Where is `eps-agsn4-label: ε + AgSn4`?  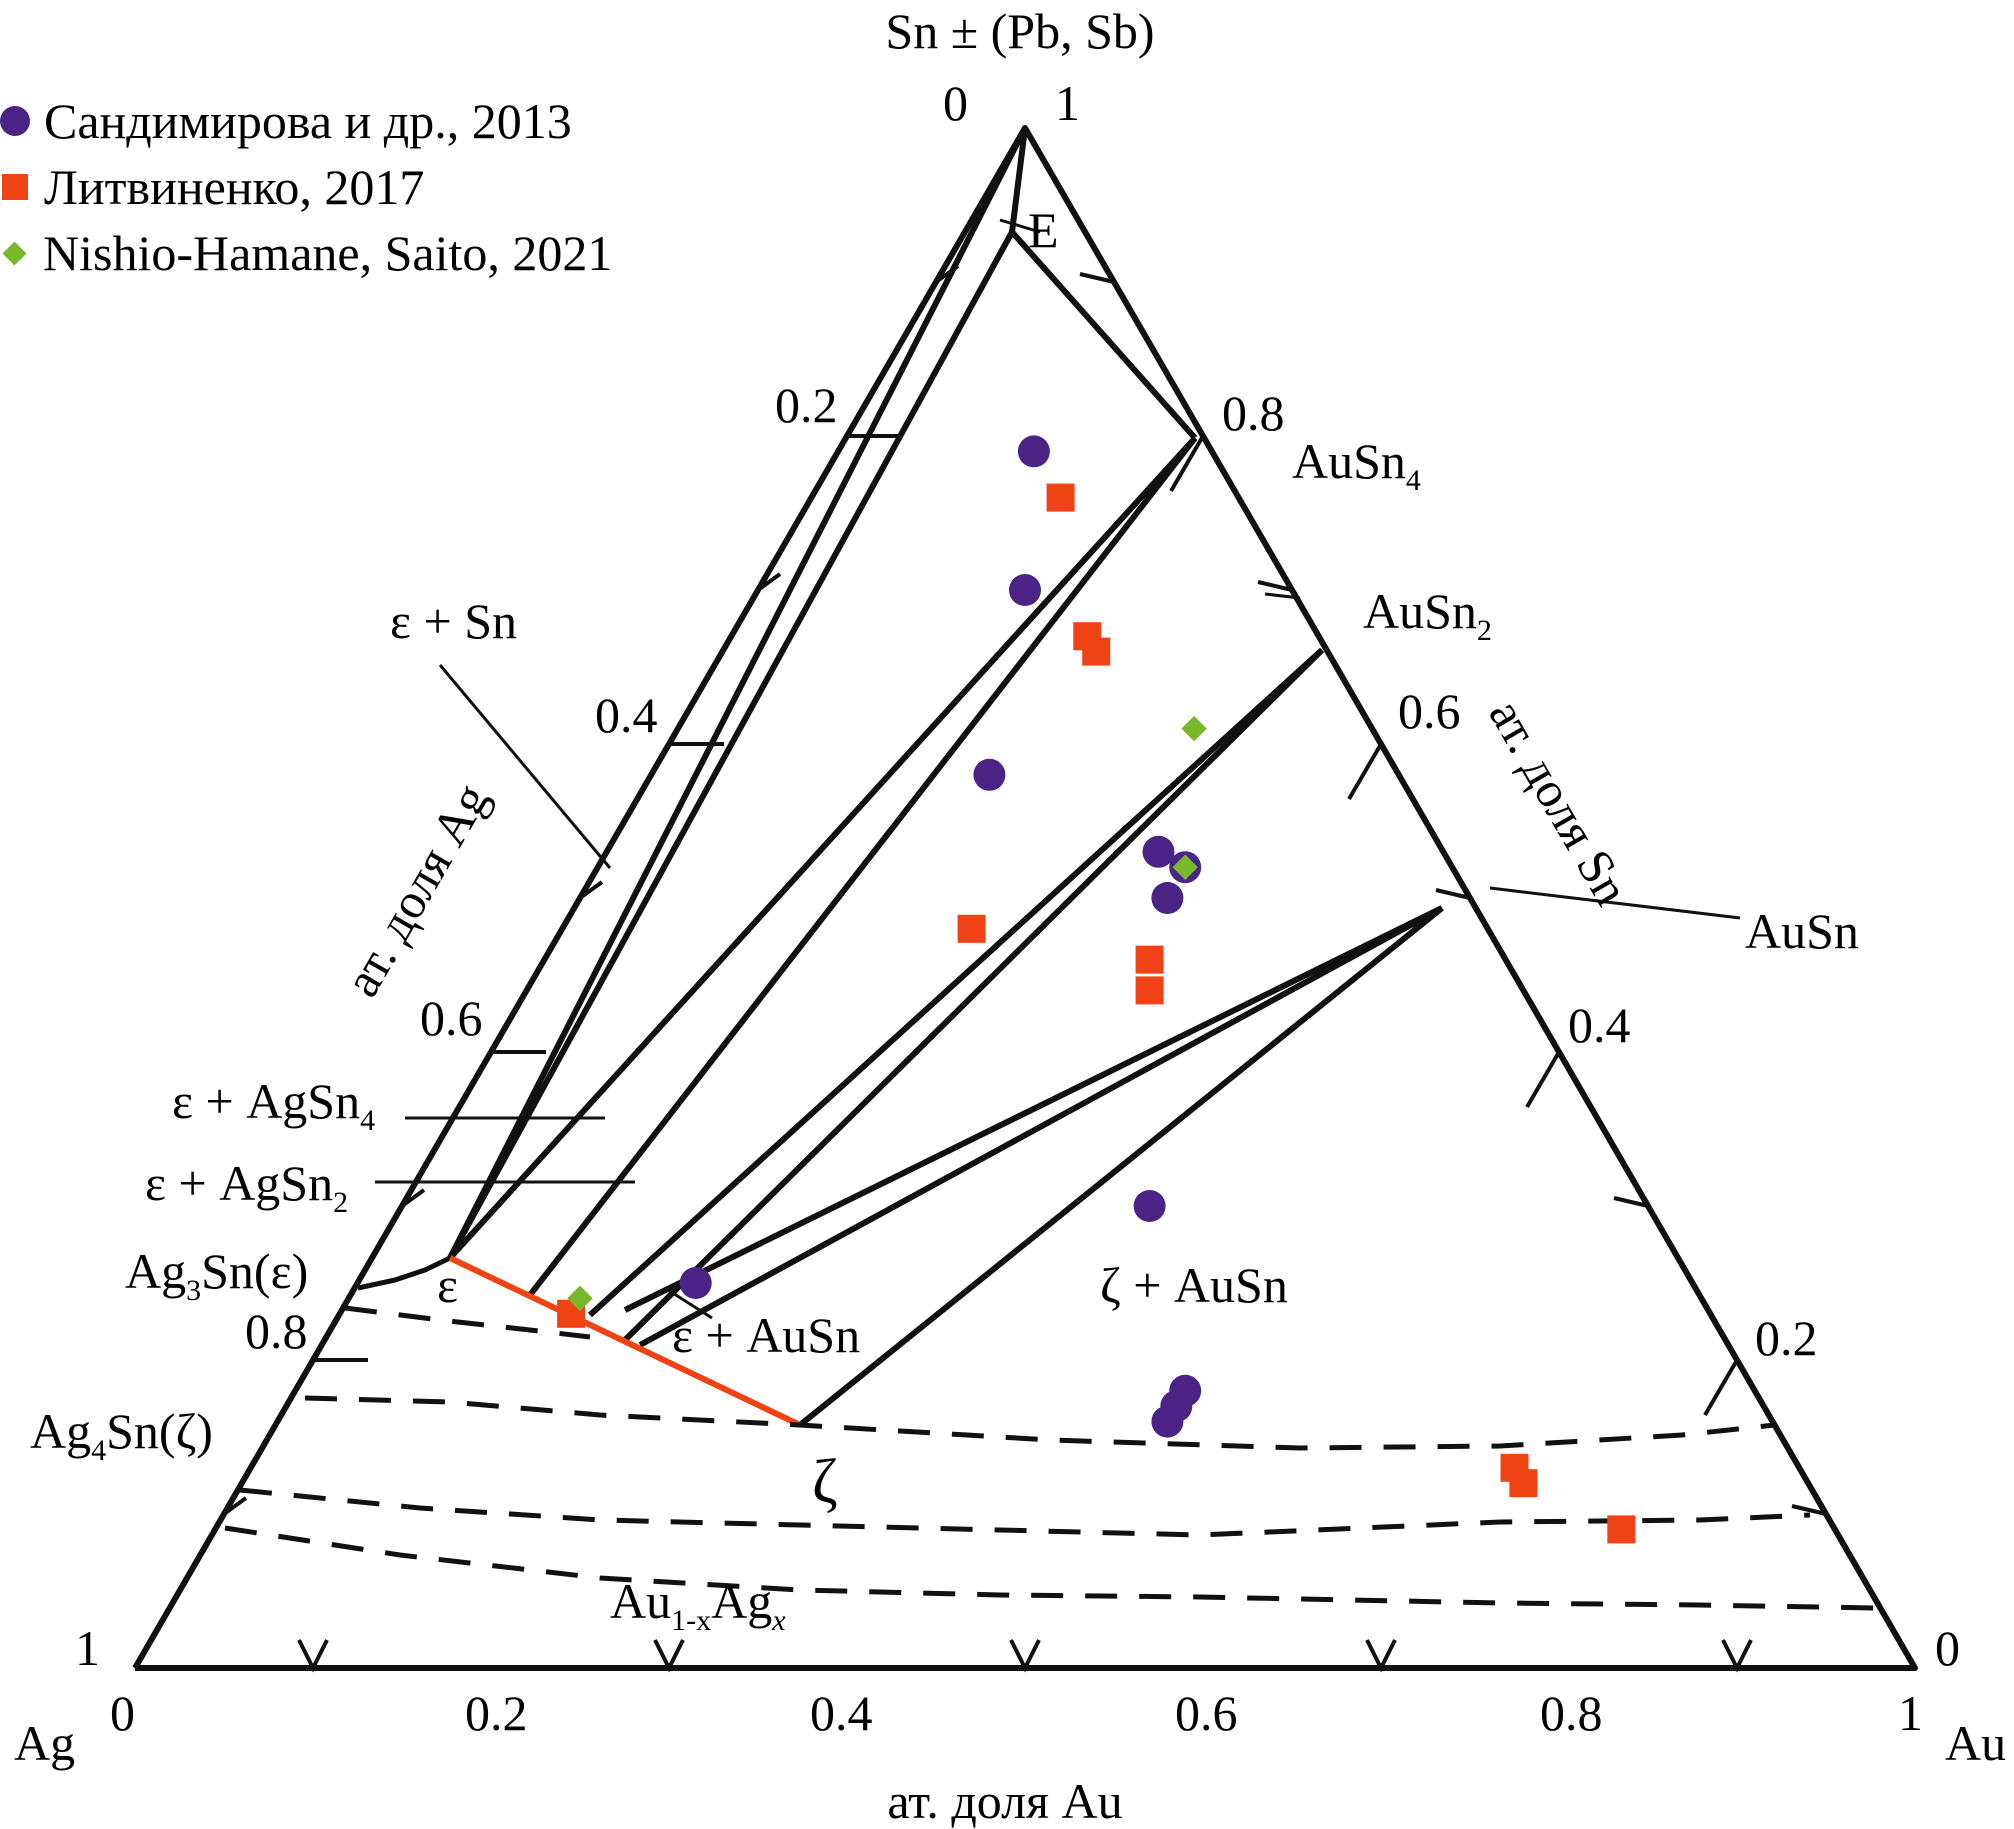 eps-agsn4-label: ε + AgSn4 is located at coordinates (273, 1105).